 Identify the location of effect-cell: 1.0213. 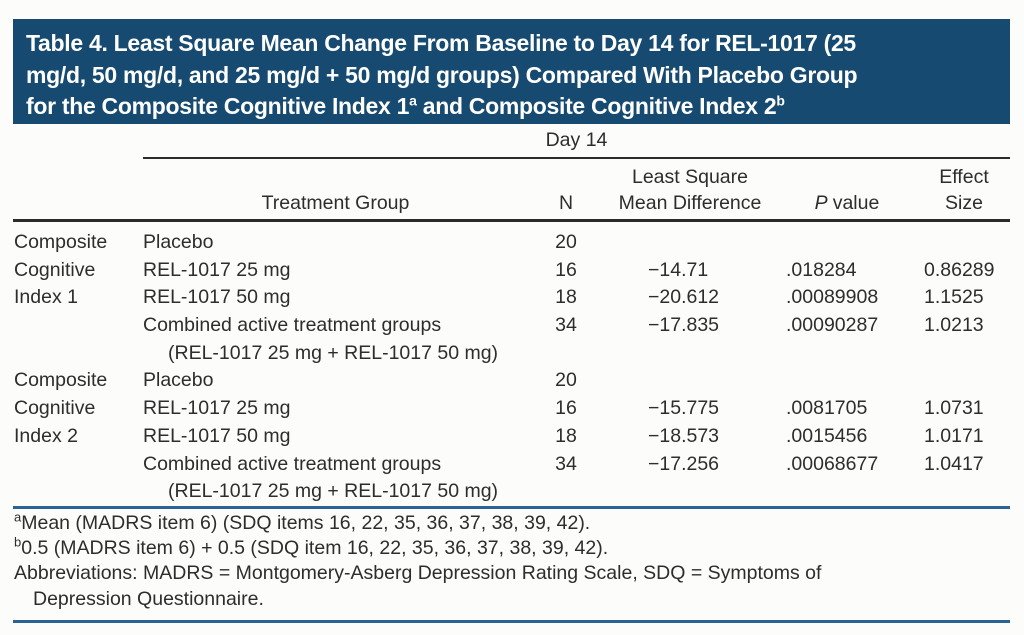
(954, 325).